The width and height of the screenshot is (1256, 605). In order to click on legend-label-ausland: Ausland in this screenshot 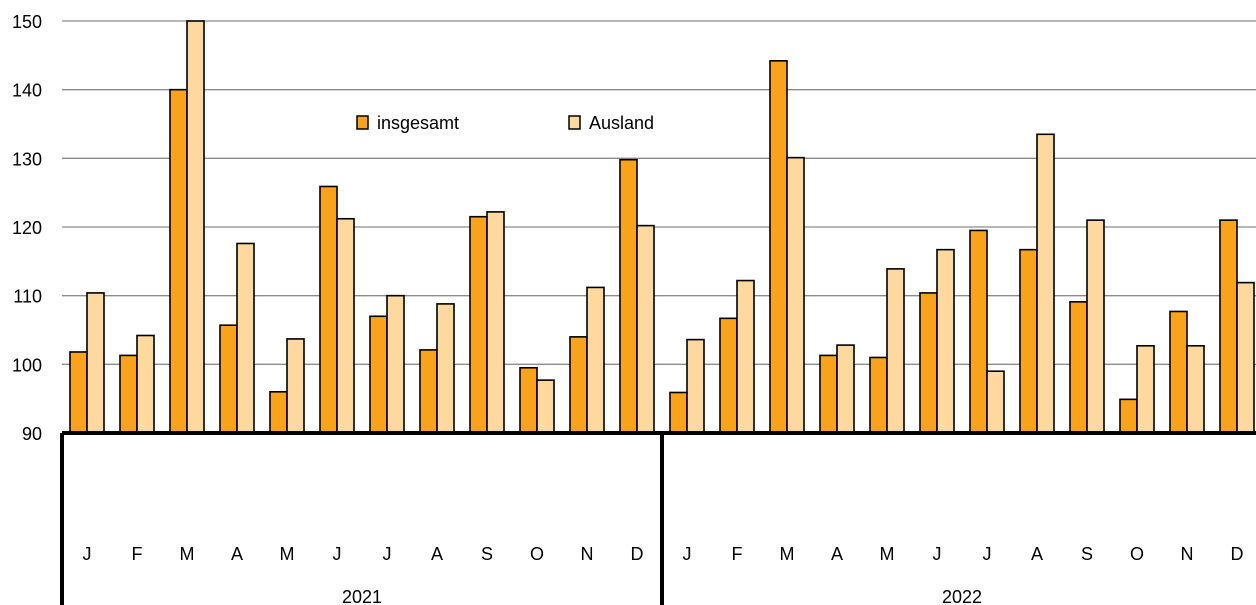, I will do `click(621, 123)`.